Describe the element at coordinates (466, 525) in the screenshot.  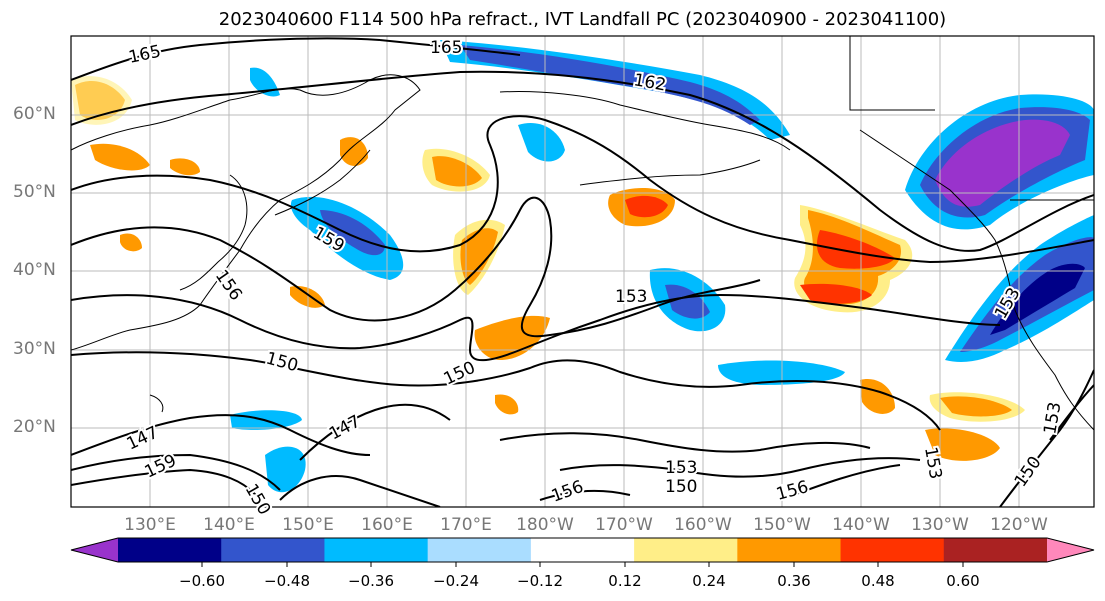
I see `lon-label: 170°E` at that location.